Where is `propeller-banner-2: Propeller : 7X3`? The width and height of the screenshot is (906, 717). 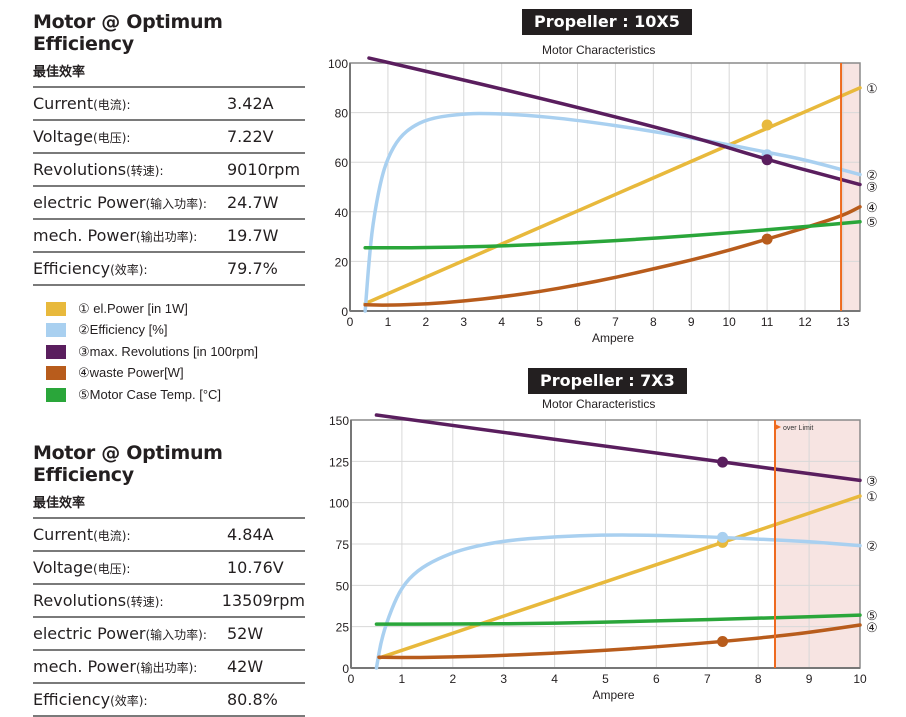 propeller-banner-2: Propeller : 7X3 is located at coordinates (607, 381).